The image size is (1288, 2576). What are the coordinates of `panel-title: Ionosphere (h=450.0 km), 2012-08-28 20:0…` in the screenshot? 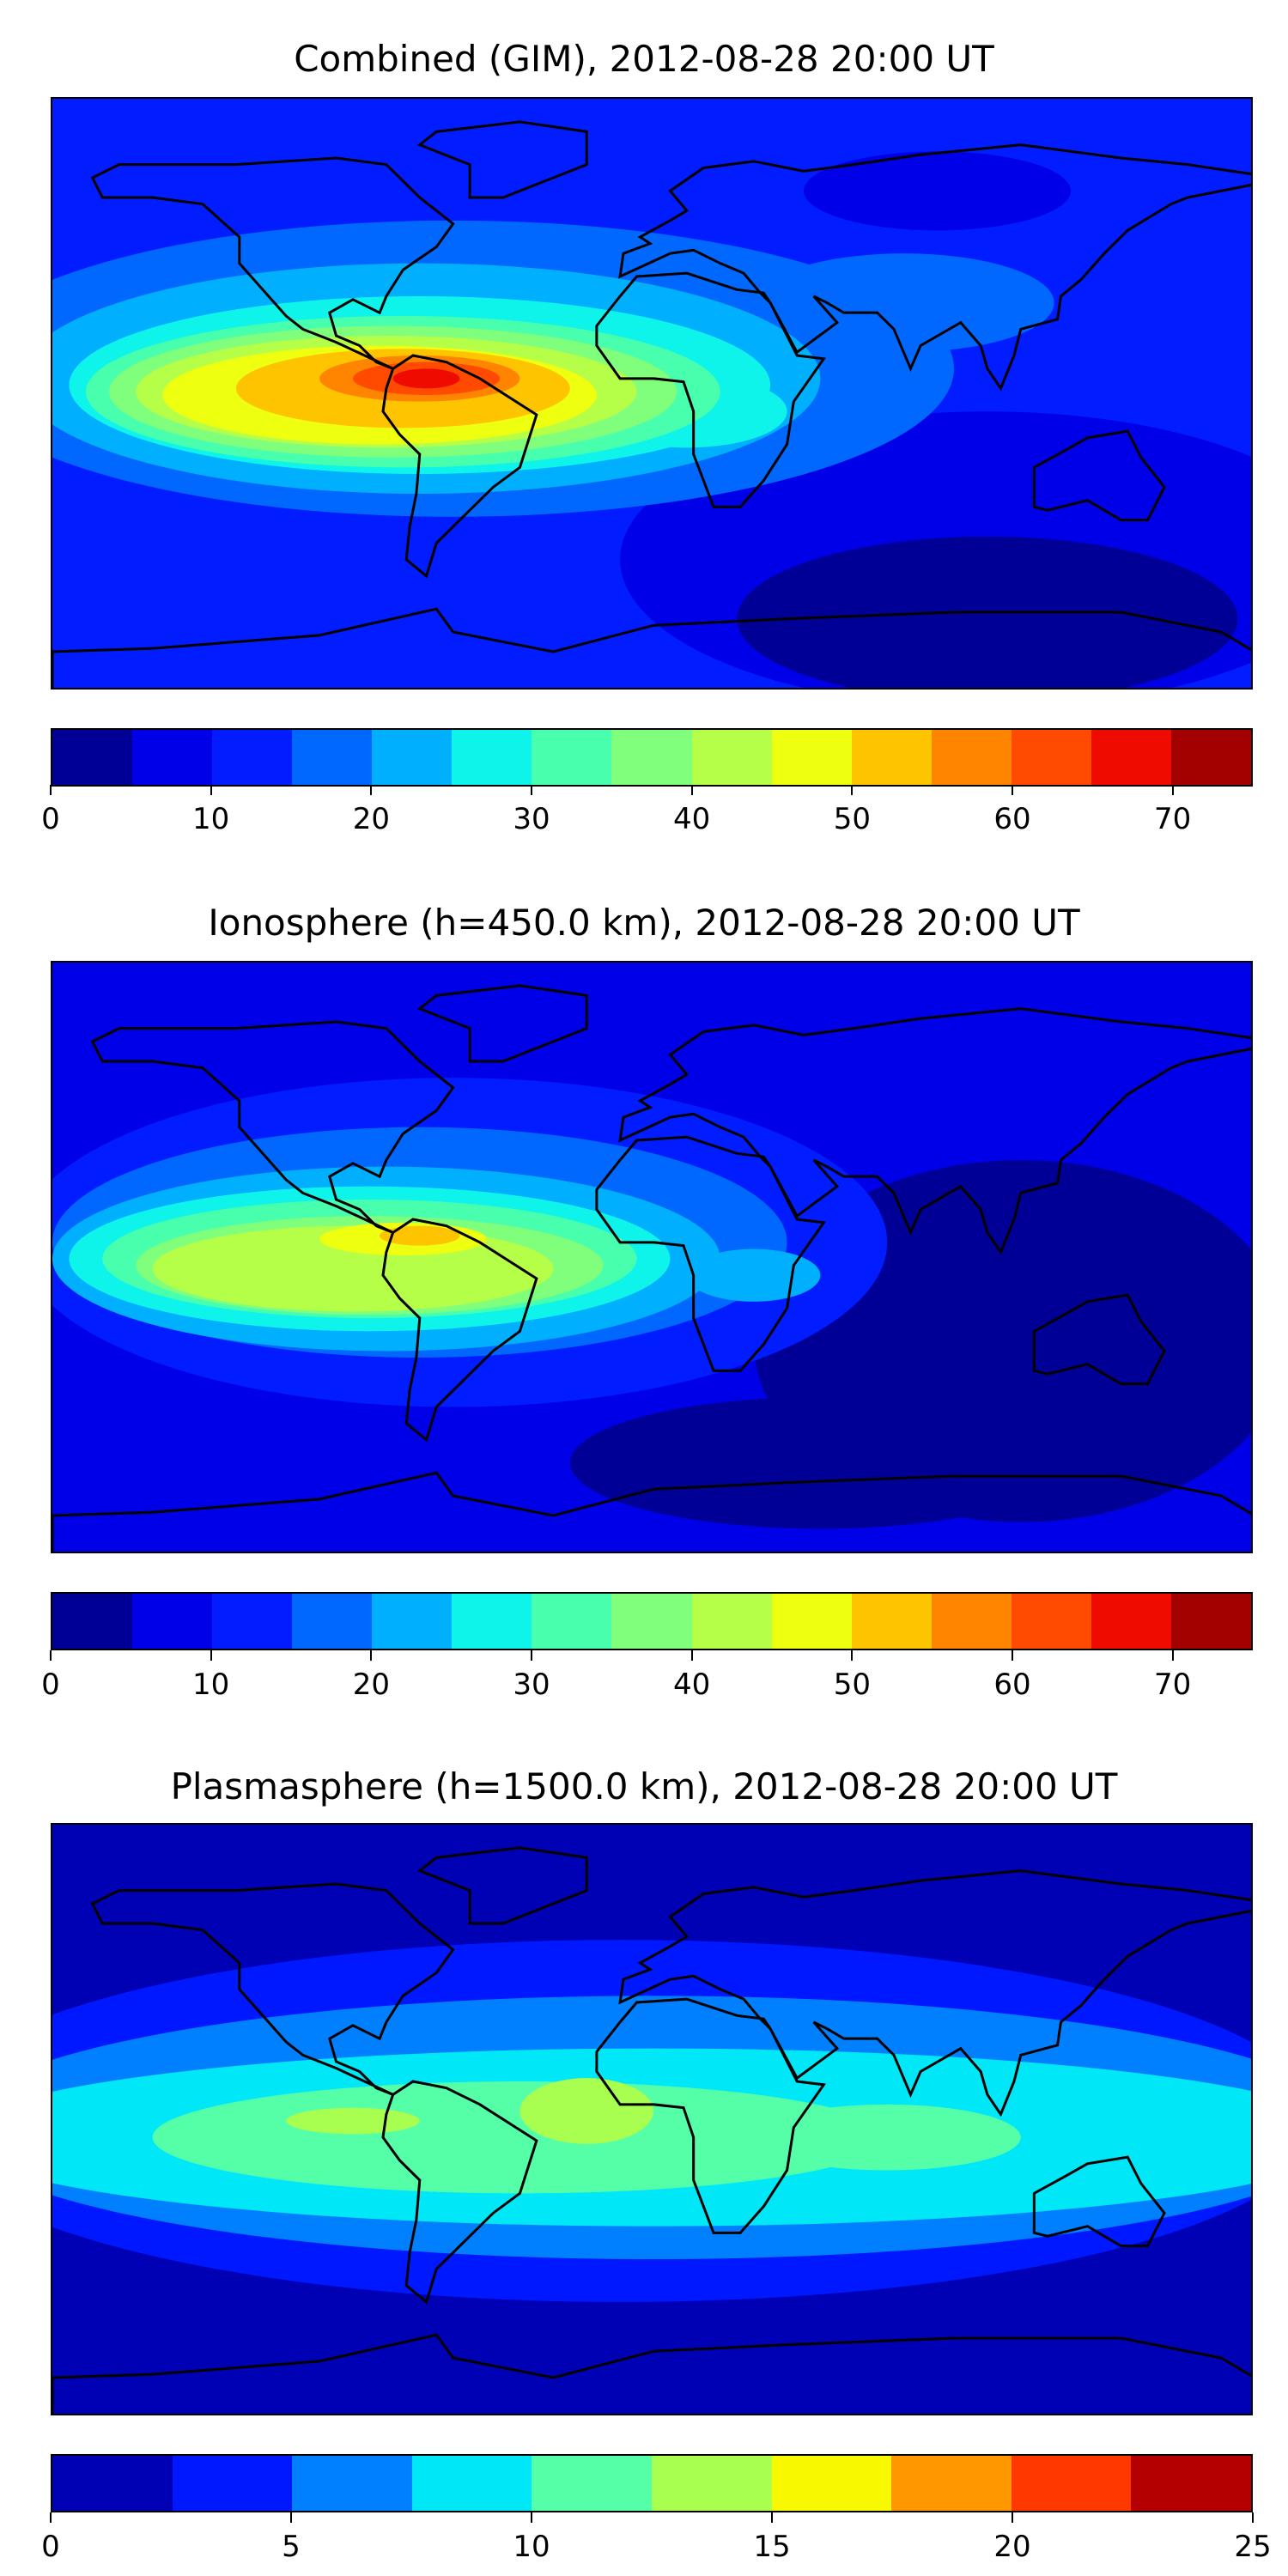 It's located at (644, 923).